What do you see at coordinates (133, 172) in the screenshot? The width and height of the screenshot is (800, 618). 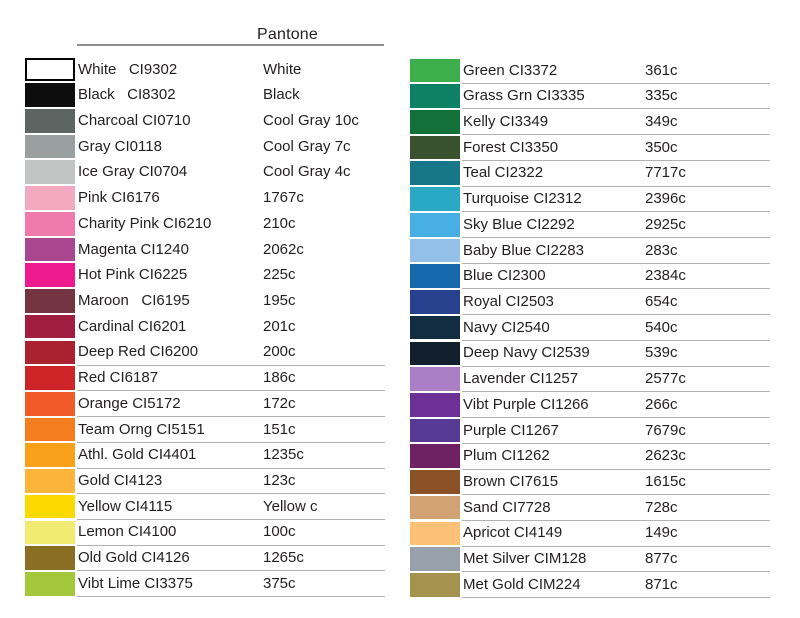 I see `color-name-label: Ice Gray CI0704` at bounding box center [133, 172].